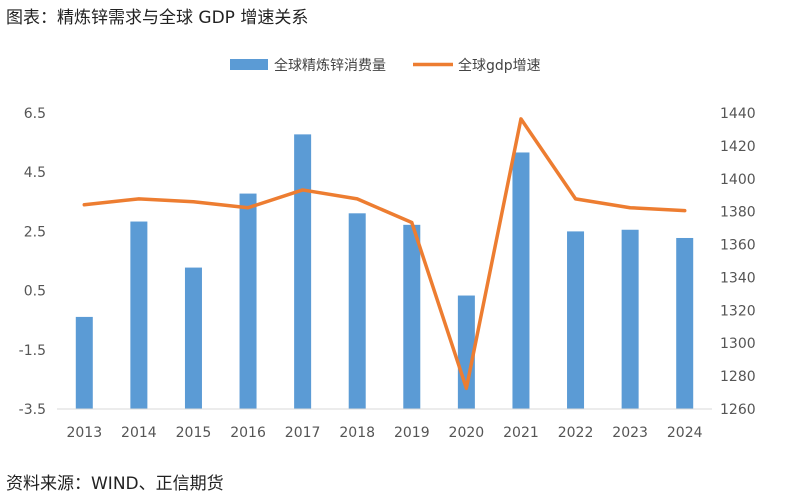  What do you see at coordinates (412, 316) in the screenshot?
I see `bar-2019` at bounding box center [412, 316].